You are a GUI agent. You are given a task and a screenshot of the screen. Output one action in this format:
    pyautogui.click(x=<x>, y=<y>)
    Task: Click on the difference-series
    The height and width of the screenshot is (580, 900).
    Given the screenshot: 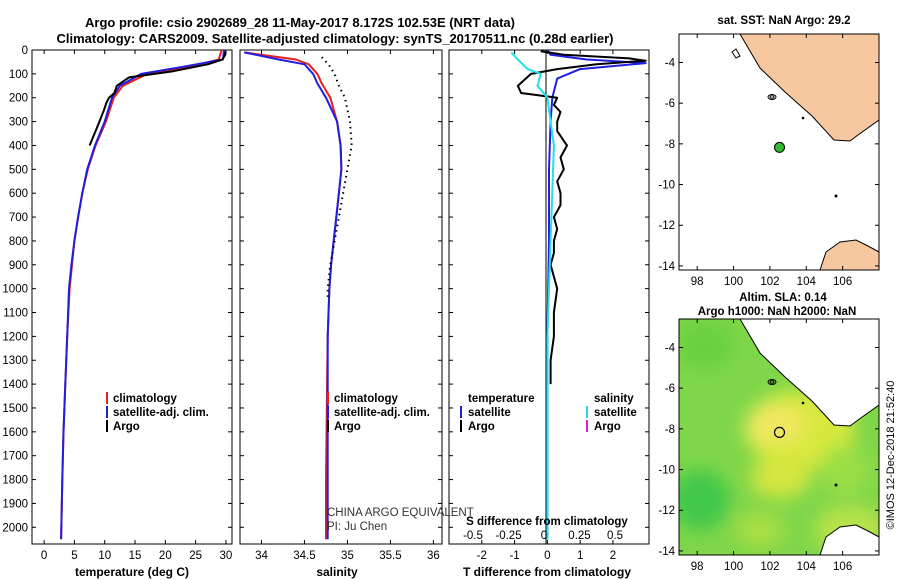 What is the action you would take?
    pyautogui.click(x=578, y=295)
    